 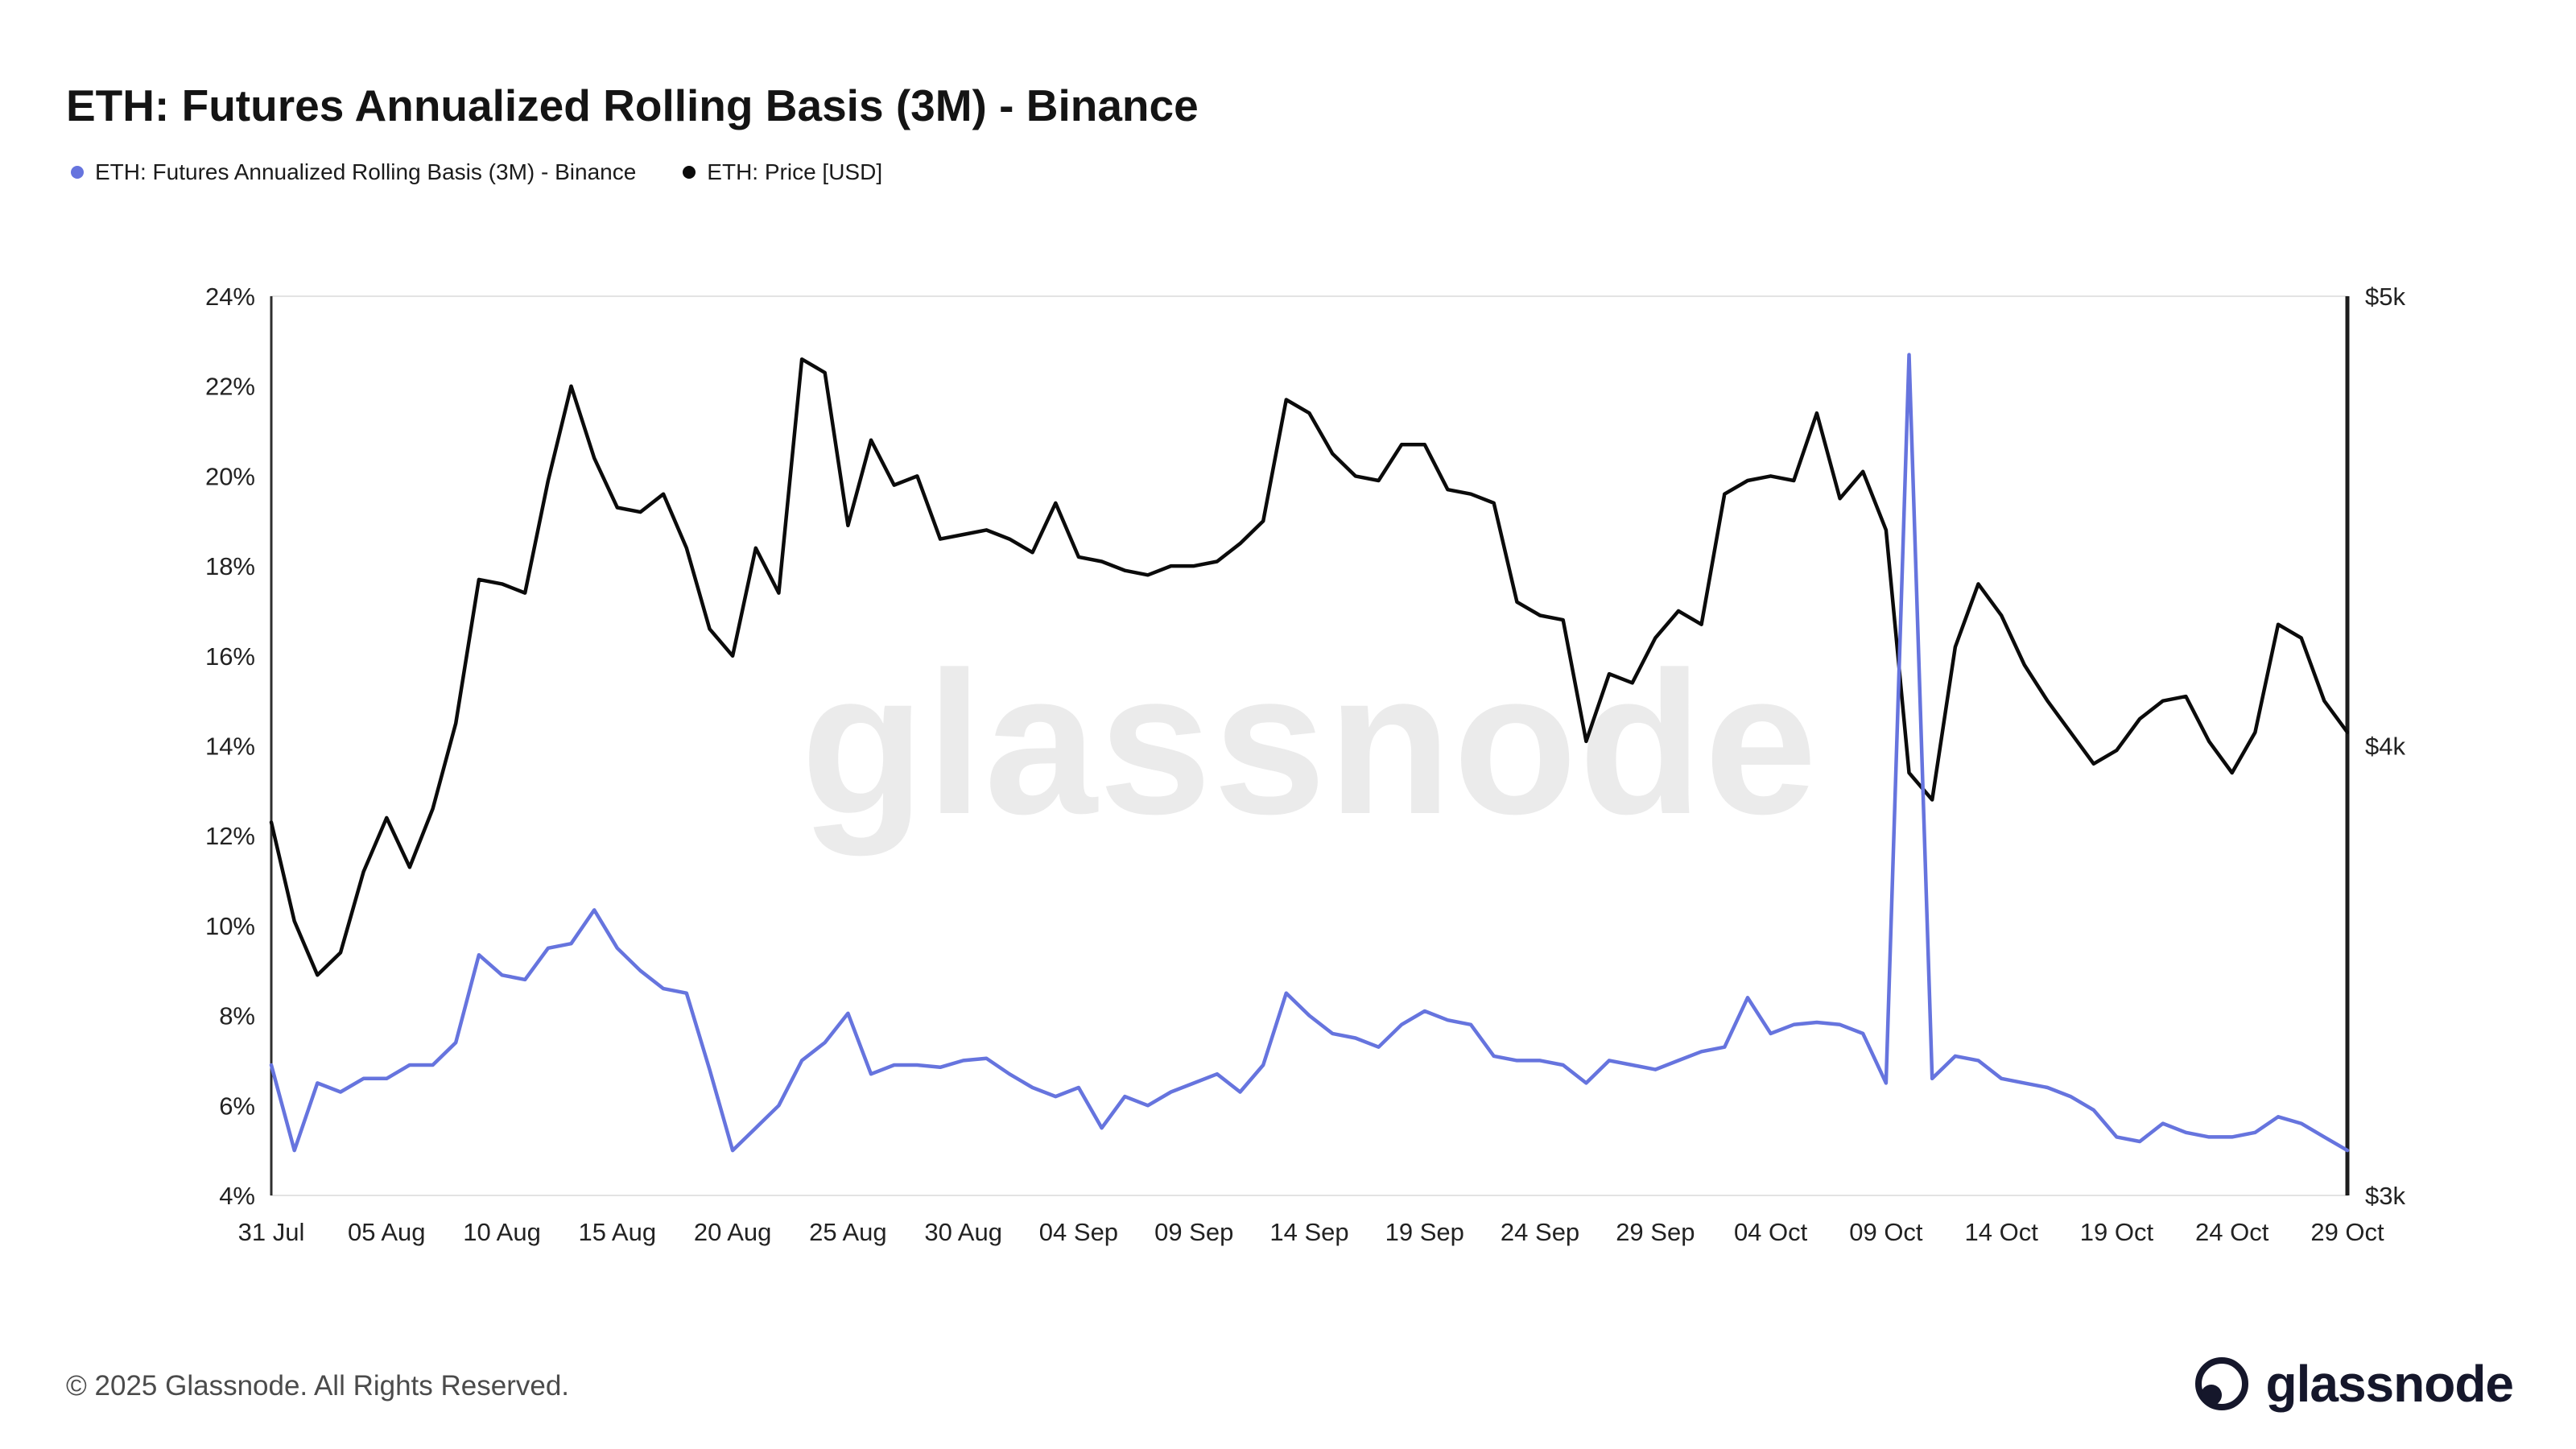 I want to click on svg-text: 31 Jul, so click(x=271, y=1232).